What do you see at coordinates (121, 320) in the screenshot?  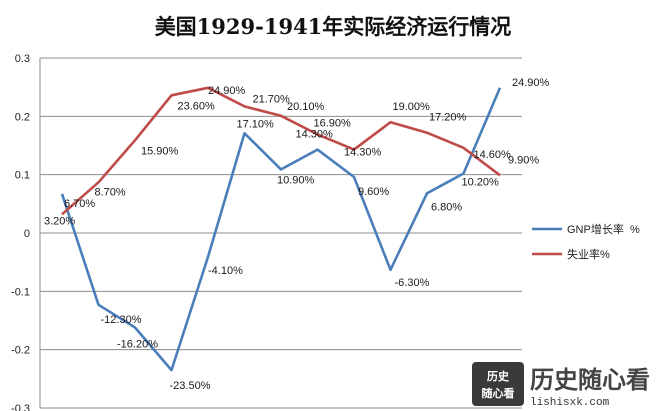 I see `data-label: -12.30%` at bounding box center [121, 320].